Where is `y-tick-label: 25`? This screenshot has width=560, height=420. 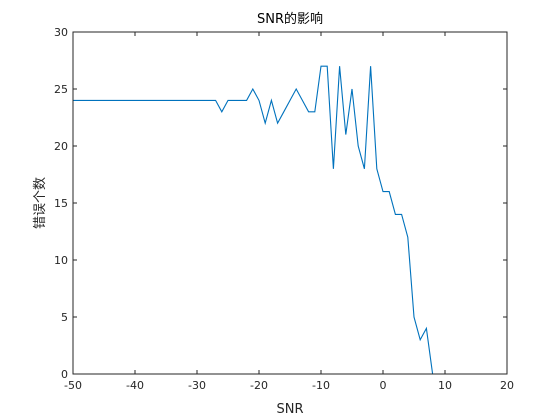 y-tick-label: 25 is located at coordinates (61, 89).